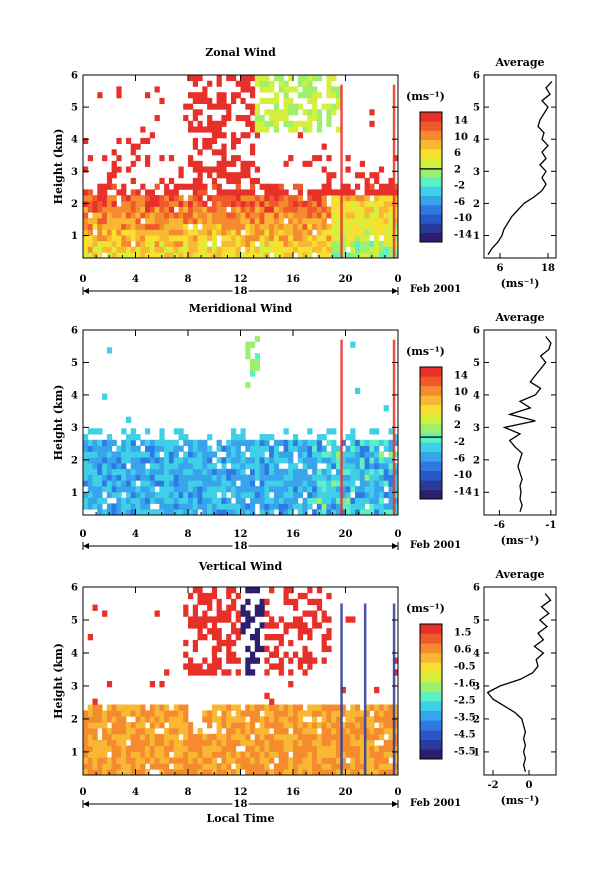  Describe the element at coordinates (461, 392) in the screenshot. I see `colorbar-tick-label: 10` at that location.